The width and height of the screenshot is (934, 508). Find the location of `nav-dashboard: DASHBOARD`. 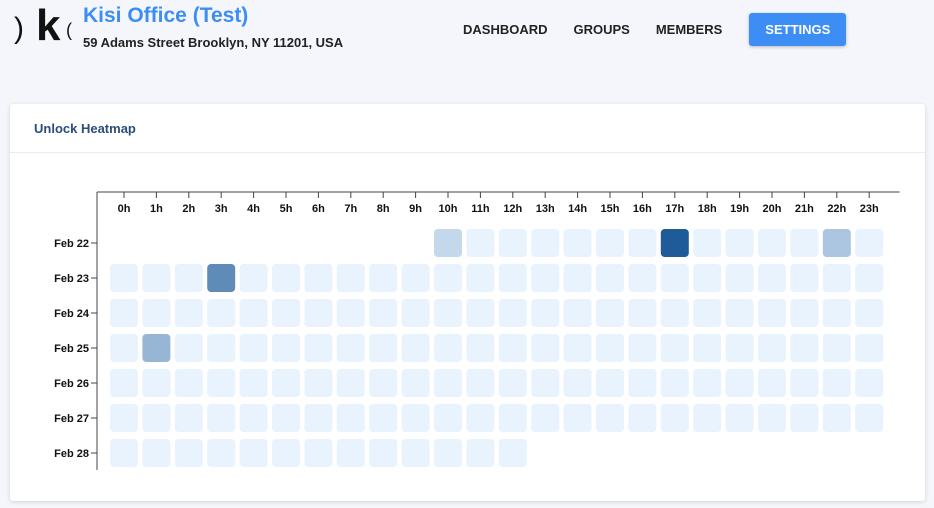

nav-dashboard: DASHBOARD is located at coordinates (505, 29).